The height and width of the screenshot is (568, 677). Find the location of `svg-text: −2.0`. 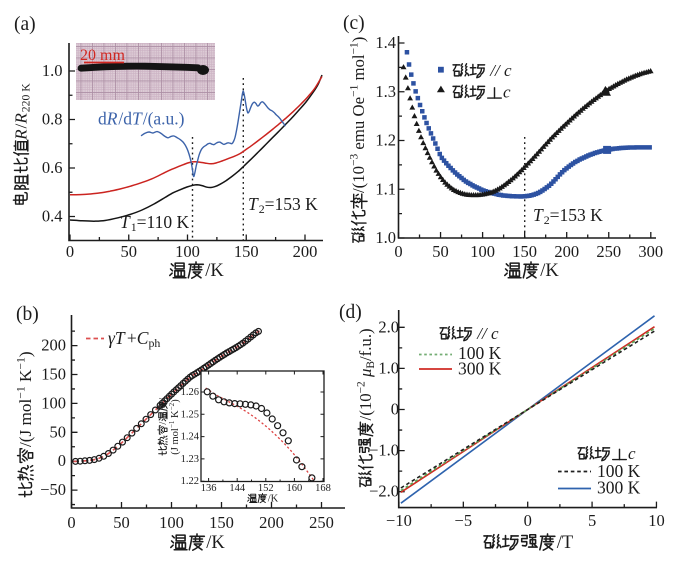

svg-text: −2.0 is located at coordinates (384, 491).